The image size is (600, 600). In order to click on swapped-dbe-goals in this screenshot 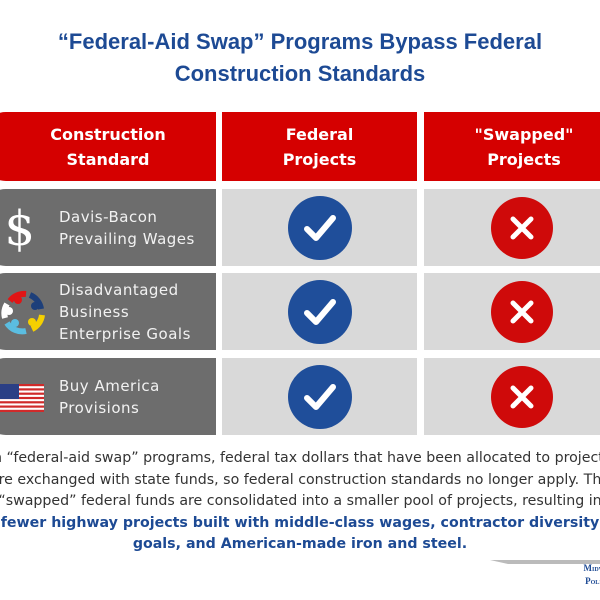, I will do `click(512, 311)`.